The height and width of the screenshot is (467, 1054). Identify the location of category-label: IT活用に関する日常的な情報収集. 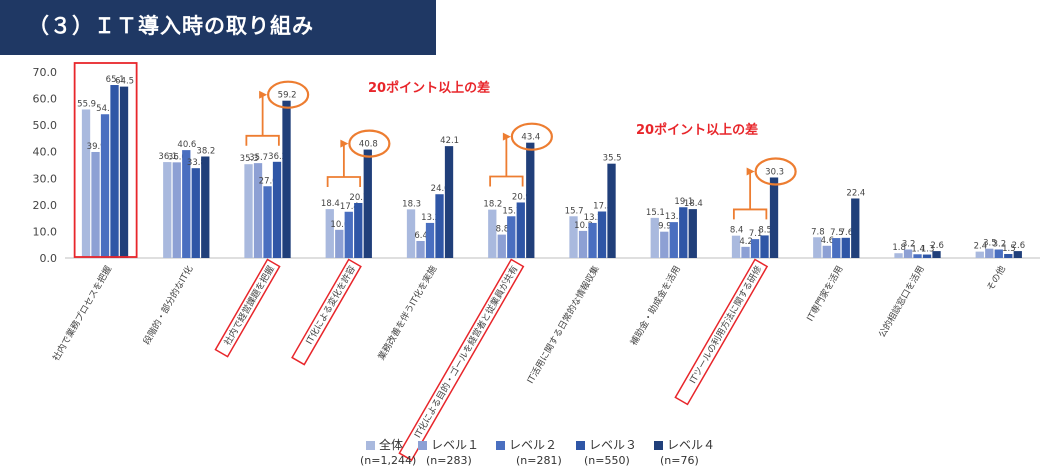
(562, 325).